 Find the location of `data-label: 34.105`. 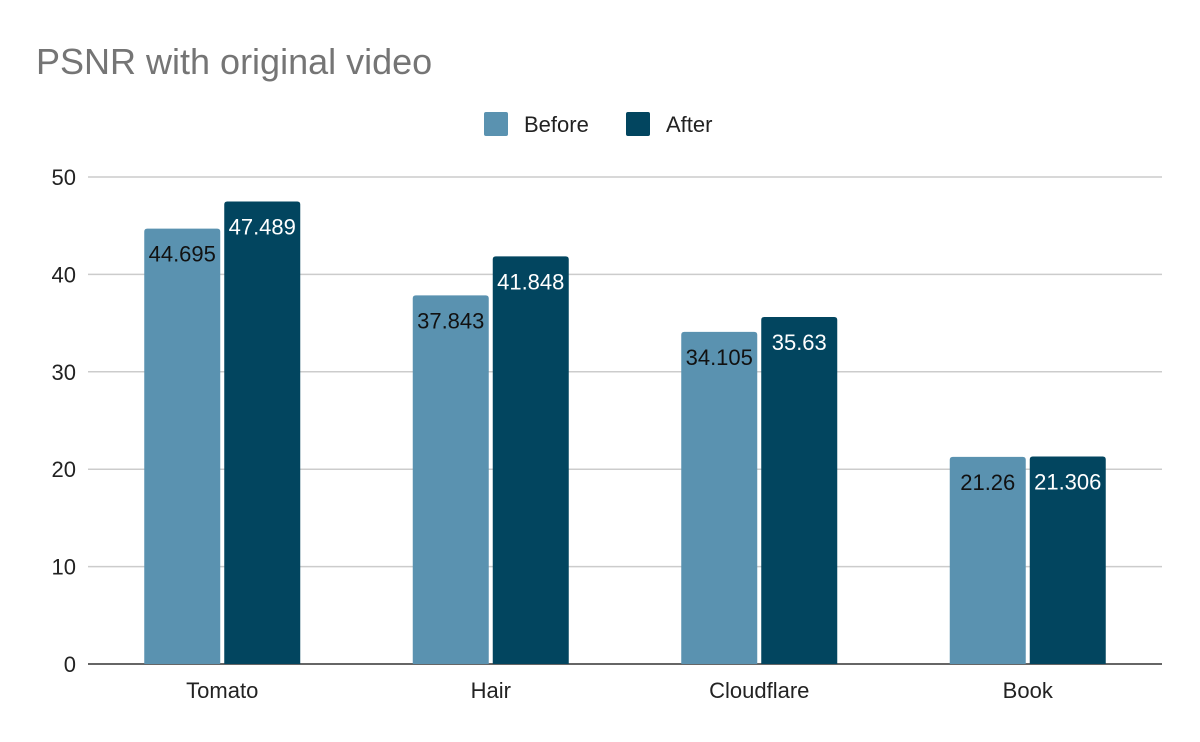

data-label: 34.105 is located at coordinates (719, 357).